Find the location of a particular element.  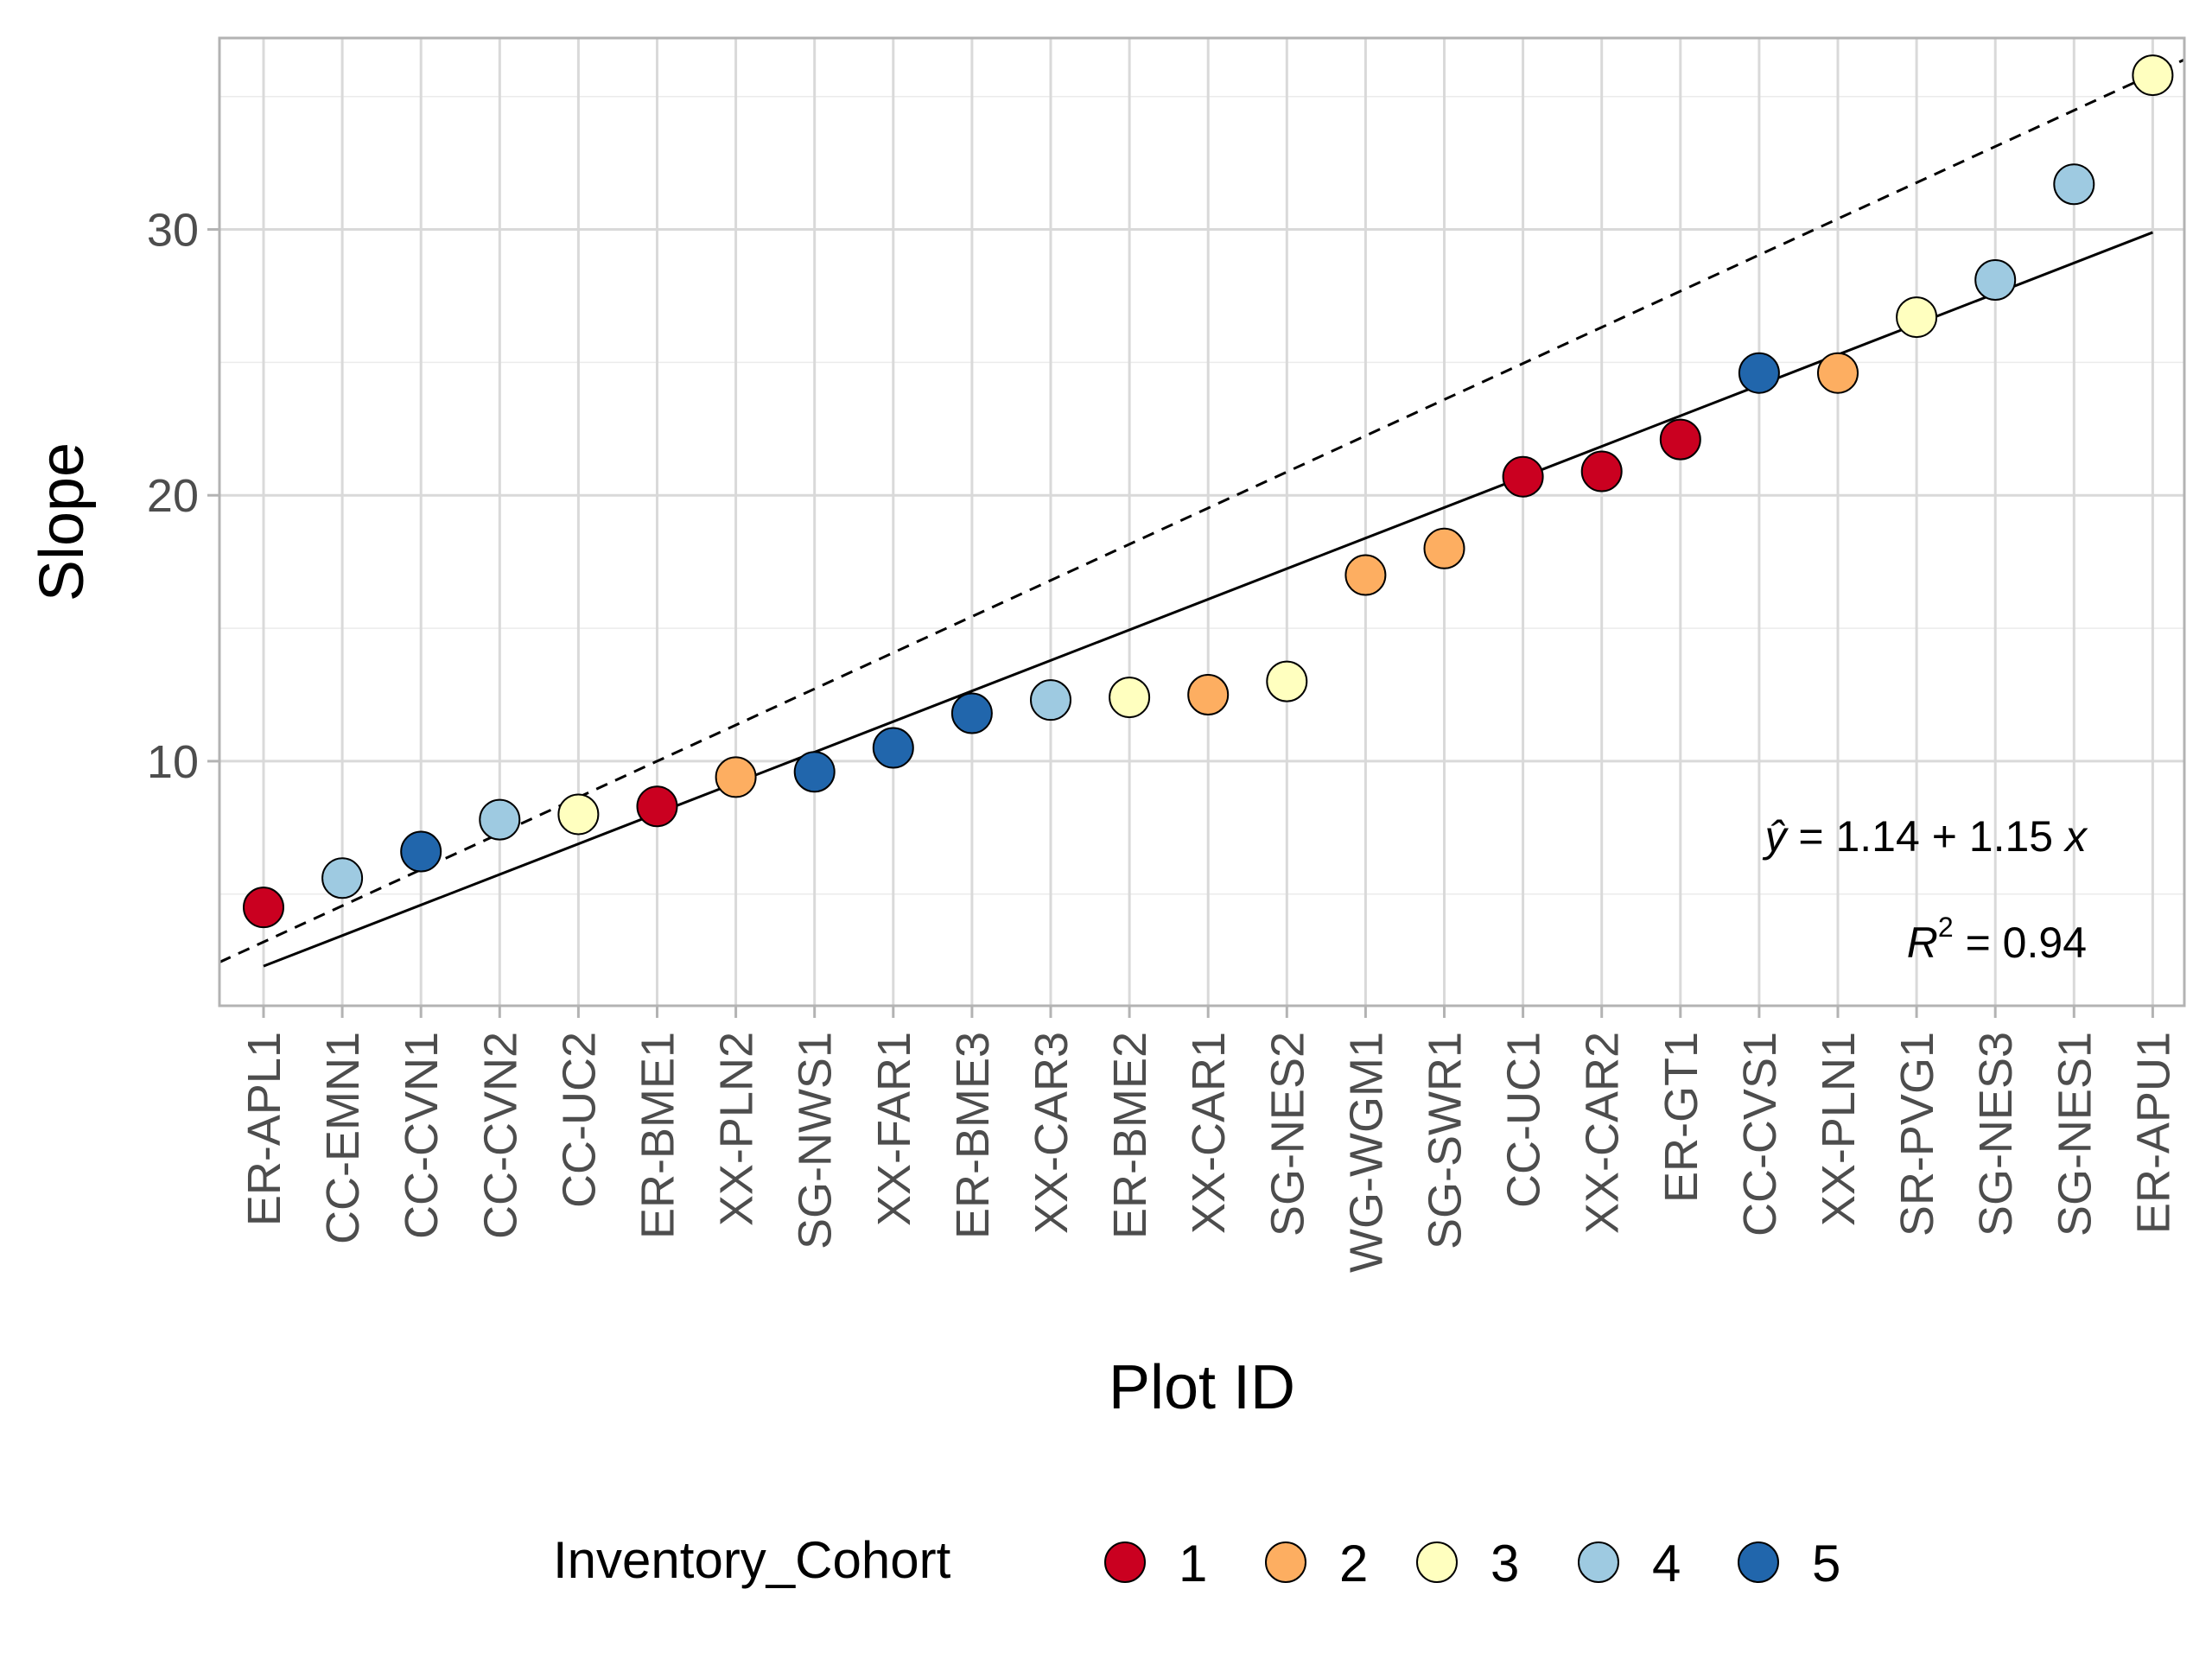

x-axis-title: Plot ID is located at coordinates (1202, 1387).